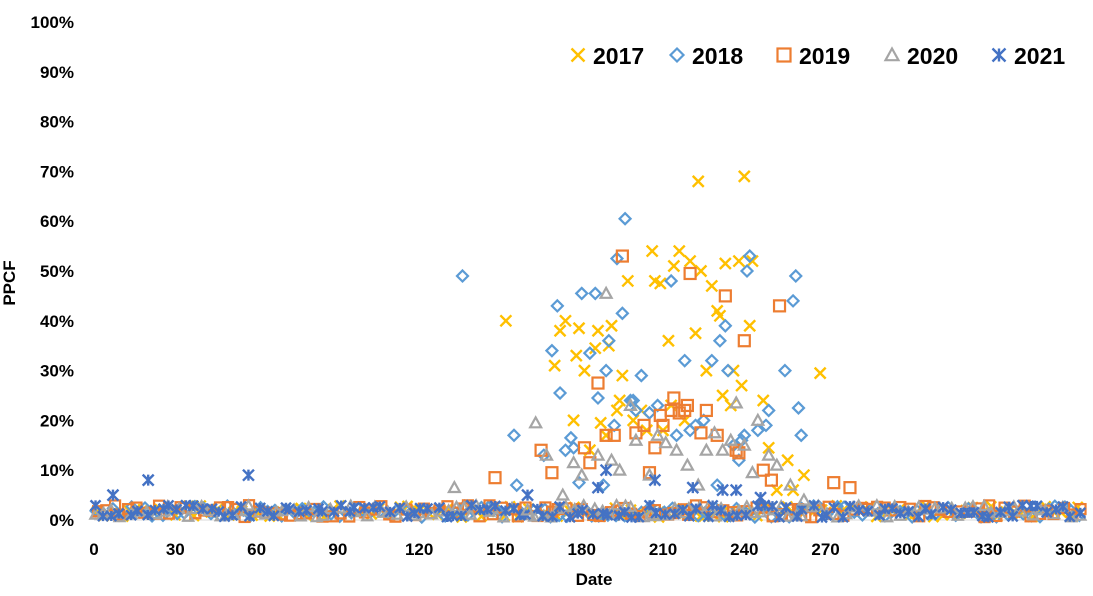 This screenshot has width=1093, height=596. What do you see at coordinates (618, 56) in the screenshot?
I see `legend-label: 2017` at bounding box center [618, 56].